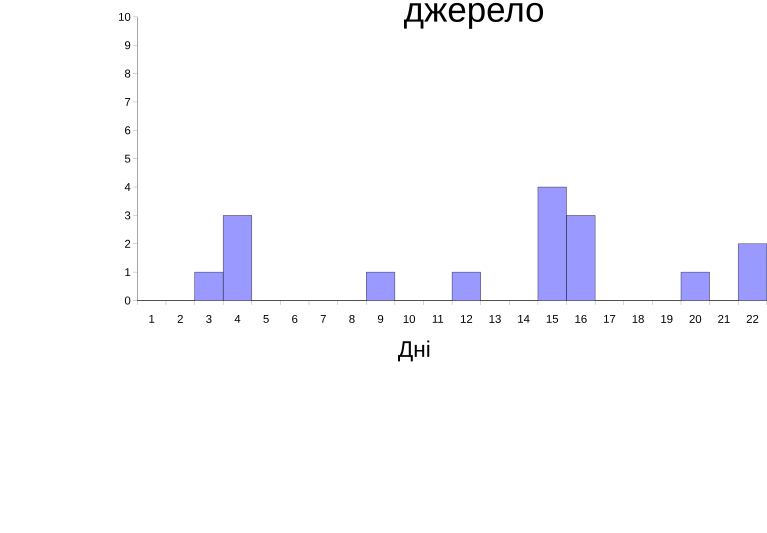 This screenshot has height=533, width=767. I want to click on y-tick-label: 0, so click(127, 300).